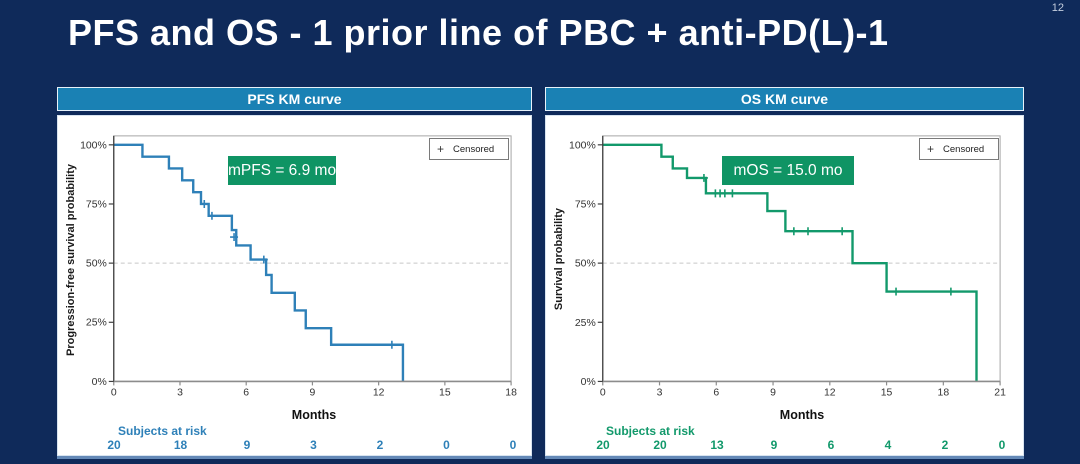 This screenshot has height=464, width=1080. What do you see at coordinates (282, 170) in the screenshot?
I see `pfs-median-annotation: mPFS = 6.9 mo` at bounding box center [282, 170].